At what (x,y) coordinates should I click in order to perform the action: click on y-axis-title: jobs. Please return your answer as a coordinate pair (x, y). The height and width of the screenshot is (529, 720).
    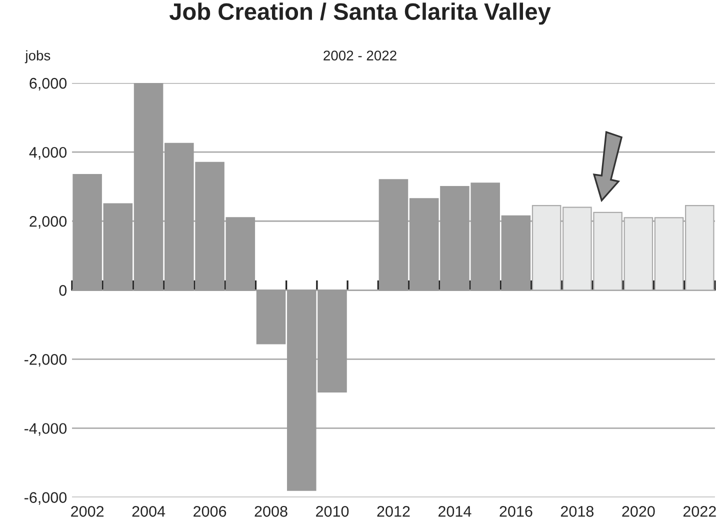
    Looking at the image, I should click on (37, 57).